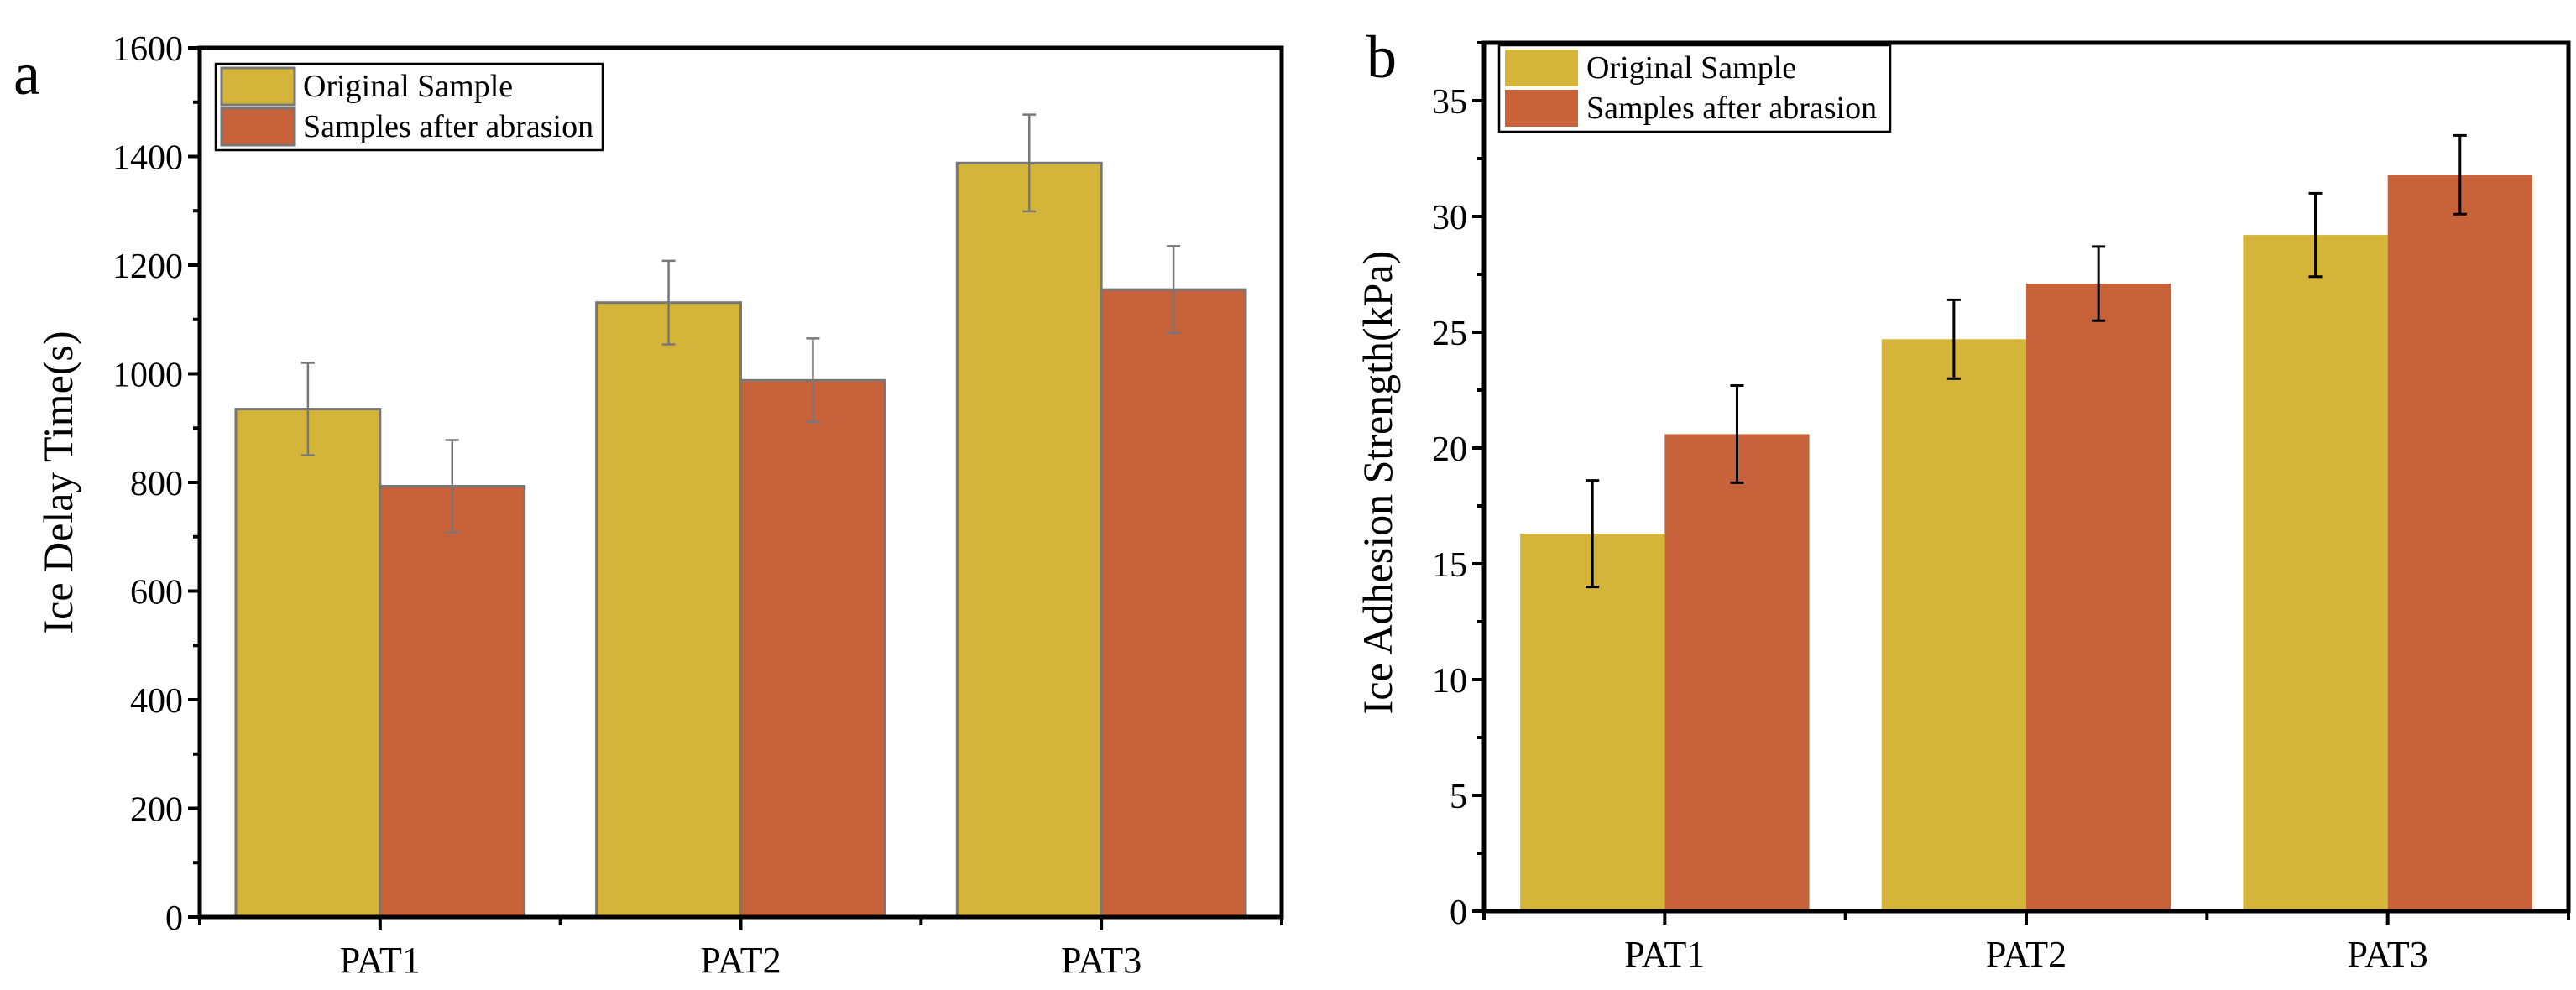 The image size is (2576, 990). I want to click on y-tick-label: 1400, so click(147, 158).